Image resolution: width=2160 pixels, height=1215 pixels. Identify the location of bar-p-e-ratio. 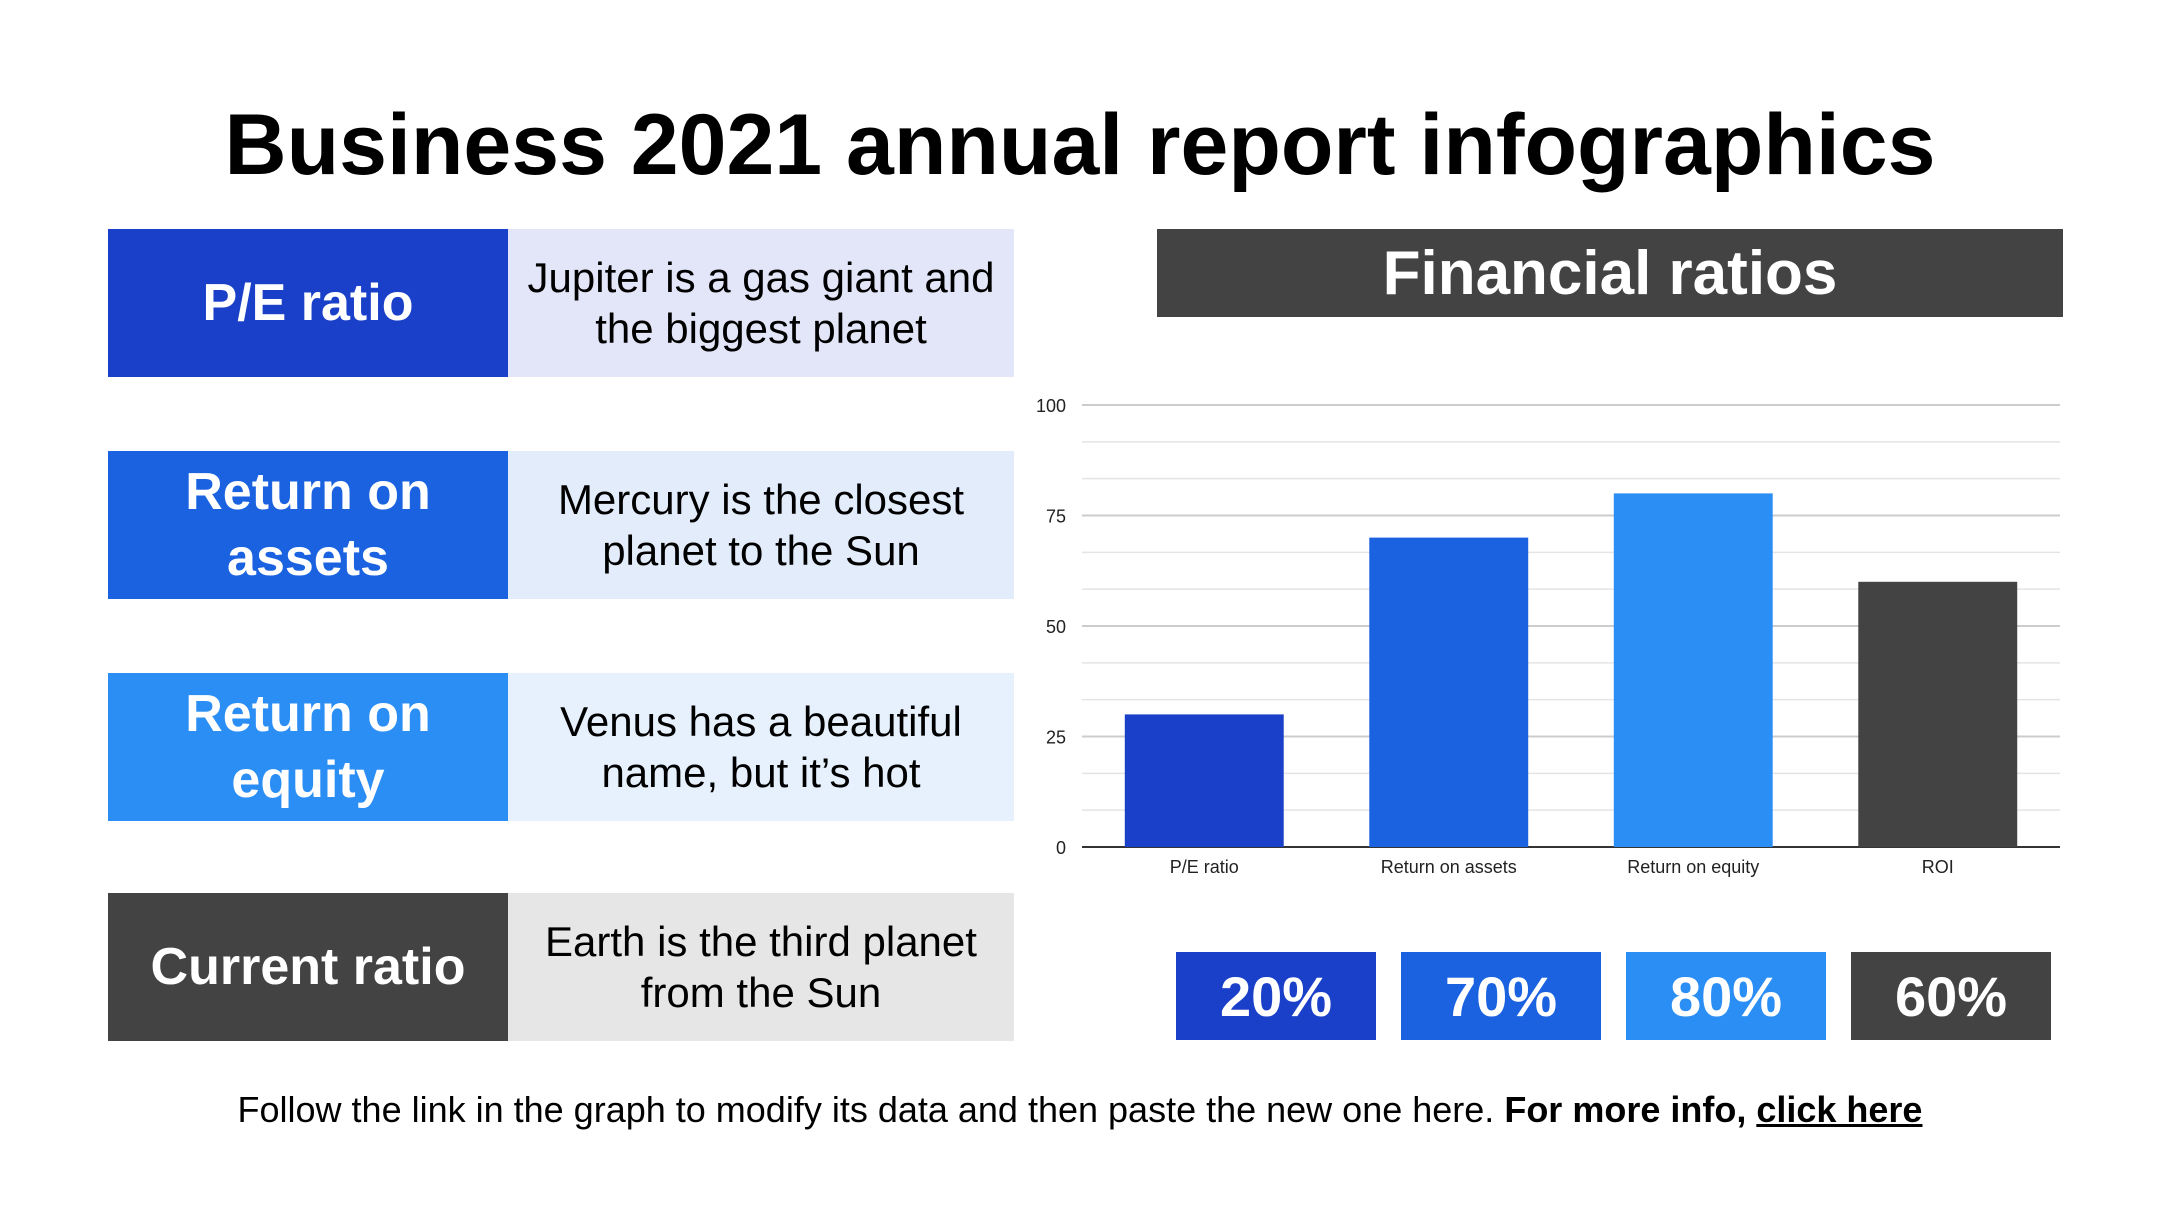
(1204, 780).